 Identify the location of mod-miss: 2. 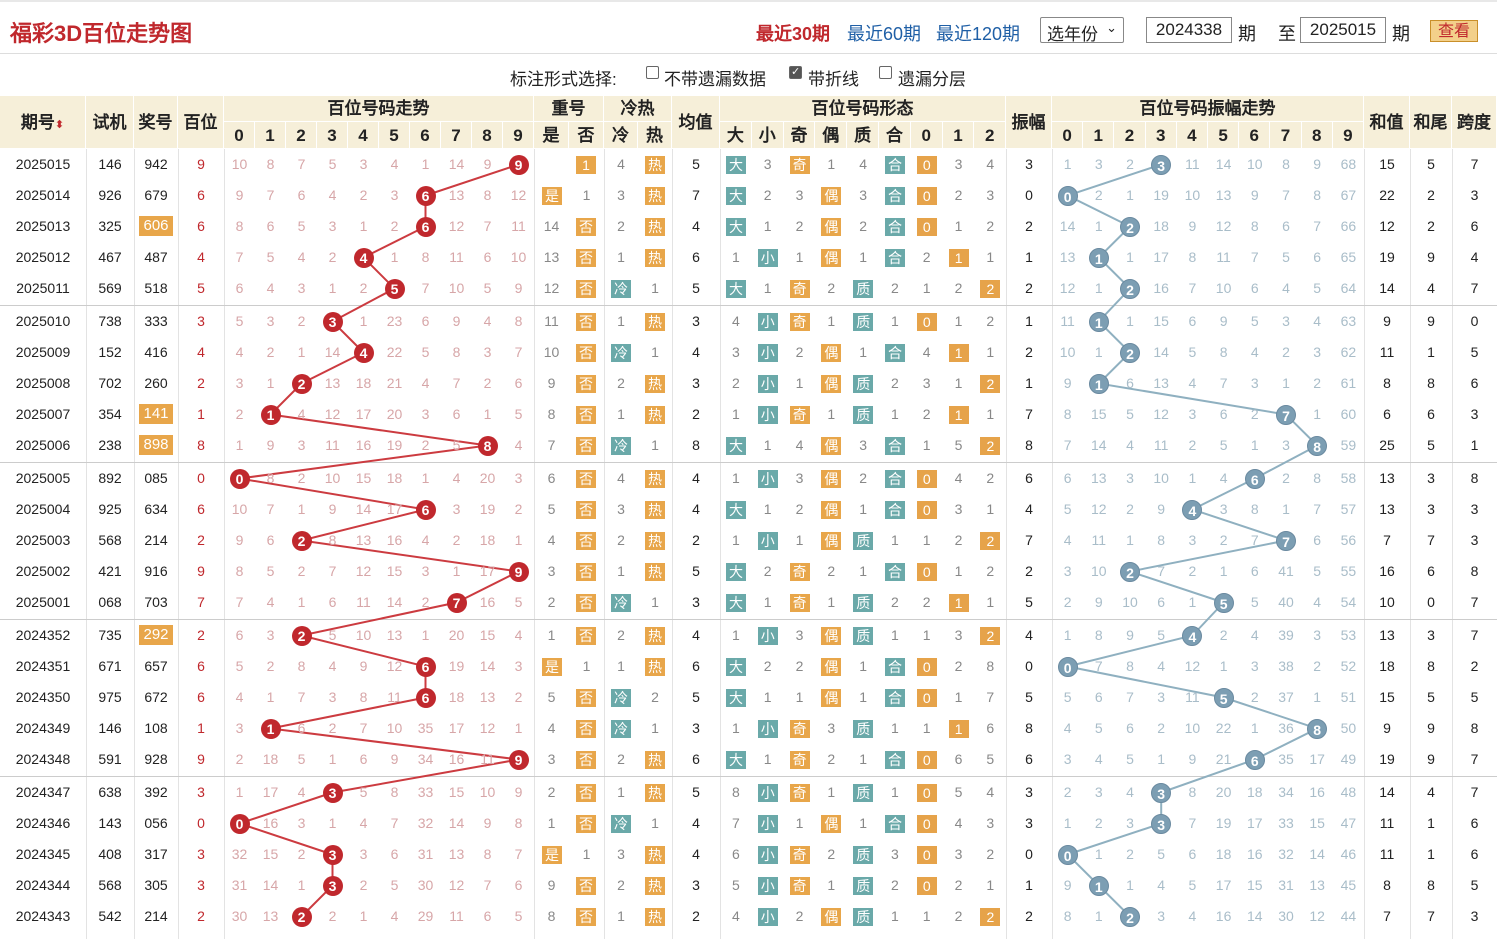
(926, 602).